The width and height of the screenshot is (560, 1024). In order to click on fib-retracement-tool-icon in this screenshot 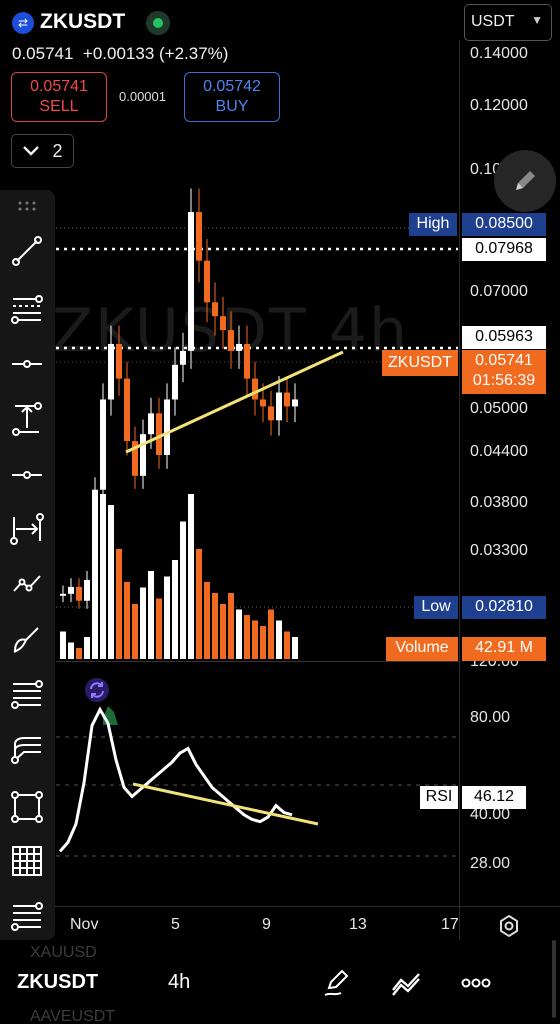, I will do `click(27, 309)`.